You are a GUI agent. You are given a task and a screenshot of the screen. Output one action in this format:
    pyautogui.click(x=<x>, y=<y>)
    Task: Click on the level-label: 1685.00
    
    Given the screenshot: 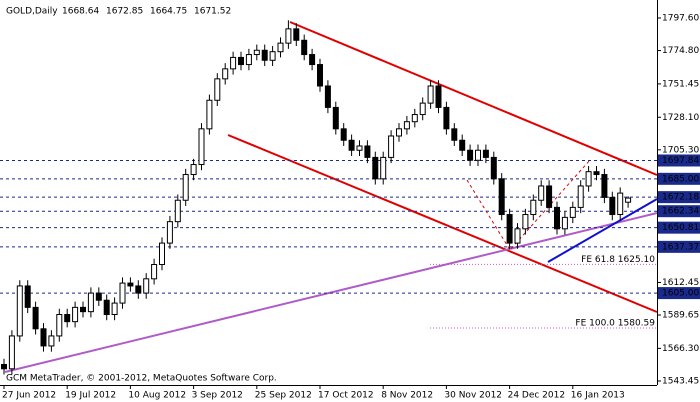 What is the action you would take?
    pyautogui.click(x=680, y=179)
    